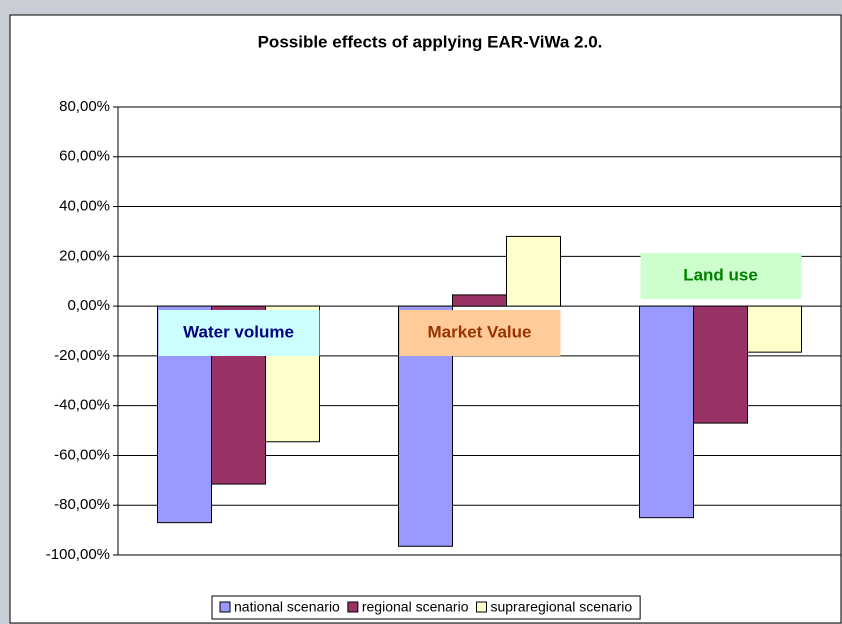 Image resolution: width=842 pixels, height=624 pixels. What do you see at coordinates (82, 504) in the screenshot?
I see `y-tick-label: -80,00%` at bounding box center [82, 504].